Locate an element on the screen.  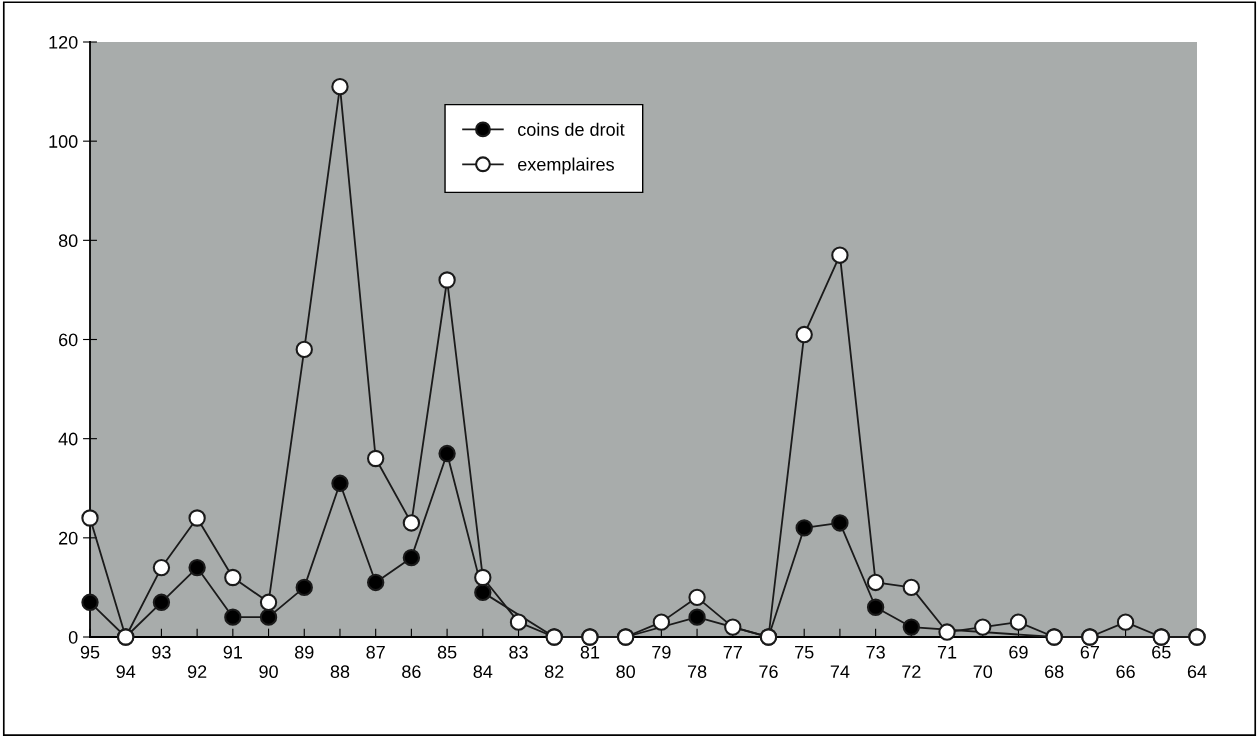
x-tick-label: 82 is located at coordinates (554, 672).